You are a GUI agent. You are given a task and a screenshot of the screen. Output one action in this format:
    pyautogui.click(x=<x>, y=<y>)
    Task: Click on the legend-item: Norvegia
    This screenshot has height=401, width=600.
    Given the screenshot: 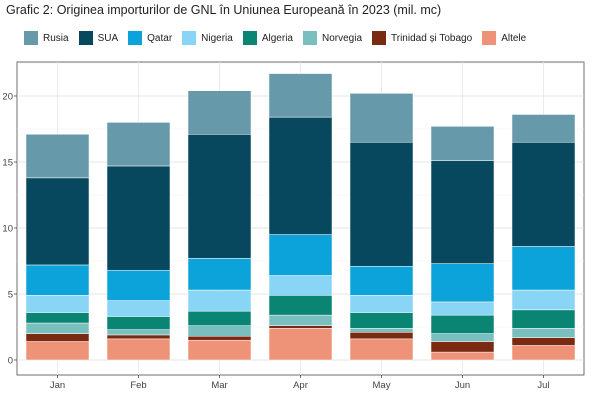 What is the action you would take?
    pyautogui.click(x=332, y=38)
    